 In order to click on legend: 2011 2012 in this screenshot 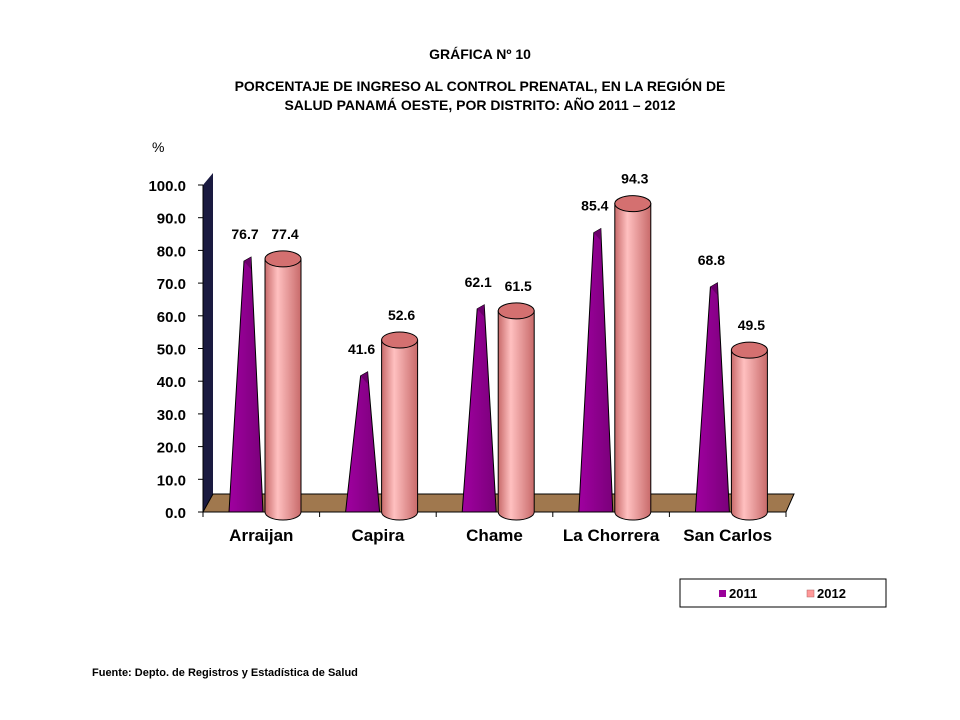, I will do `click(783, 593)`.